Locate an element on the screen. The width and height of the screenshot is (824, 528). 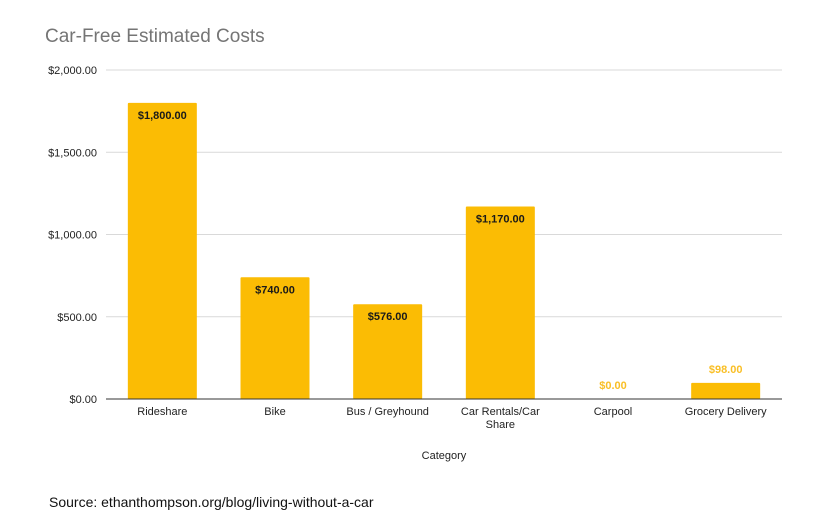
y-tick-label: $0.00 is located at coordinates (83, 400).